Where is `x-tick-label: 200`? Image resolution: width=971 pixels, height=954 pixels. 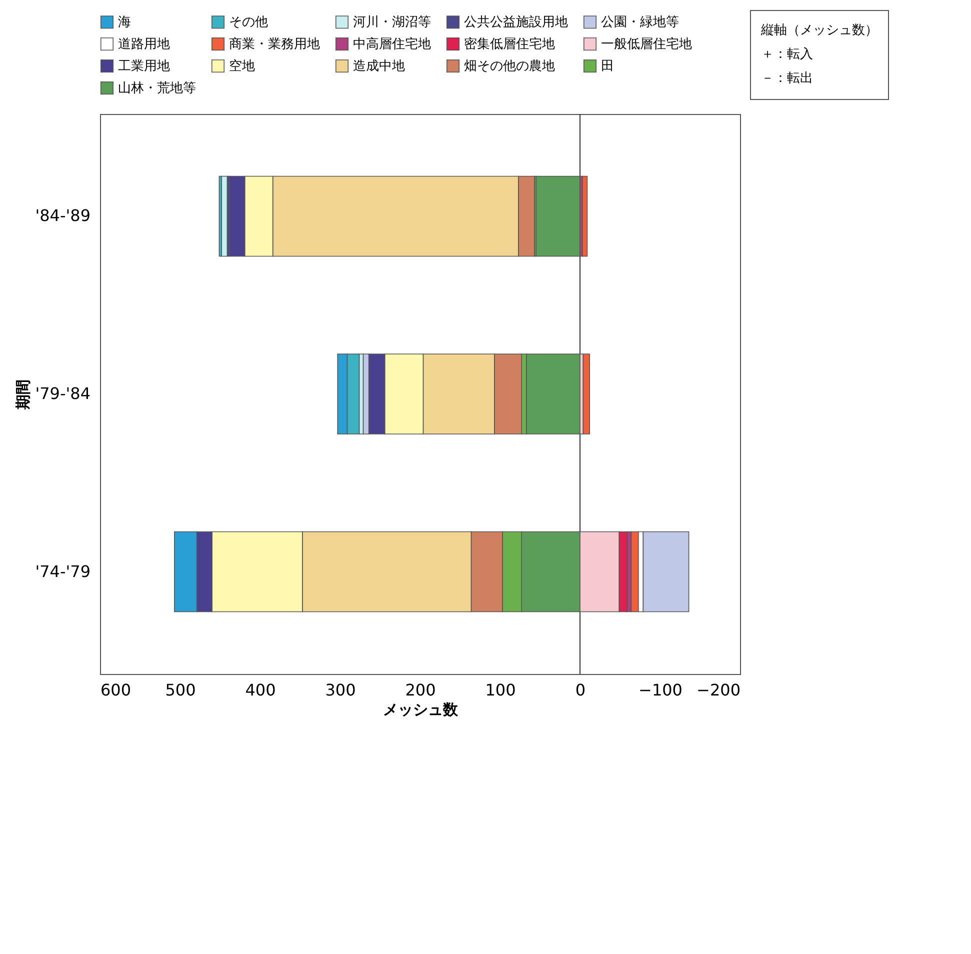
x-tick-label: 200 is located at coordinates (420, 690).